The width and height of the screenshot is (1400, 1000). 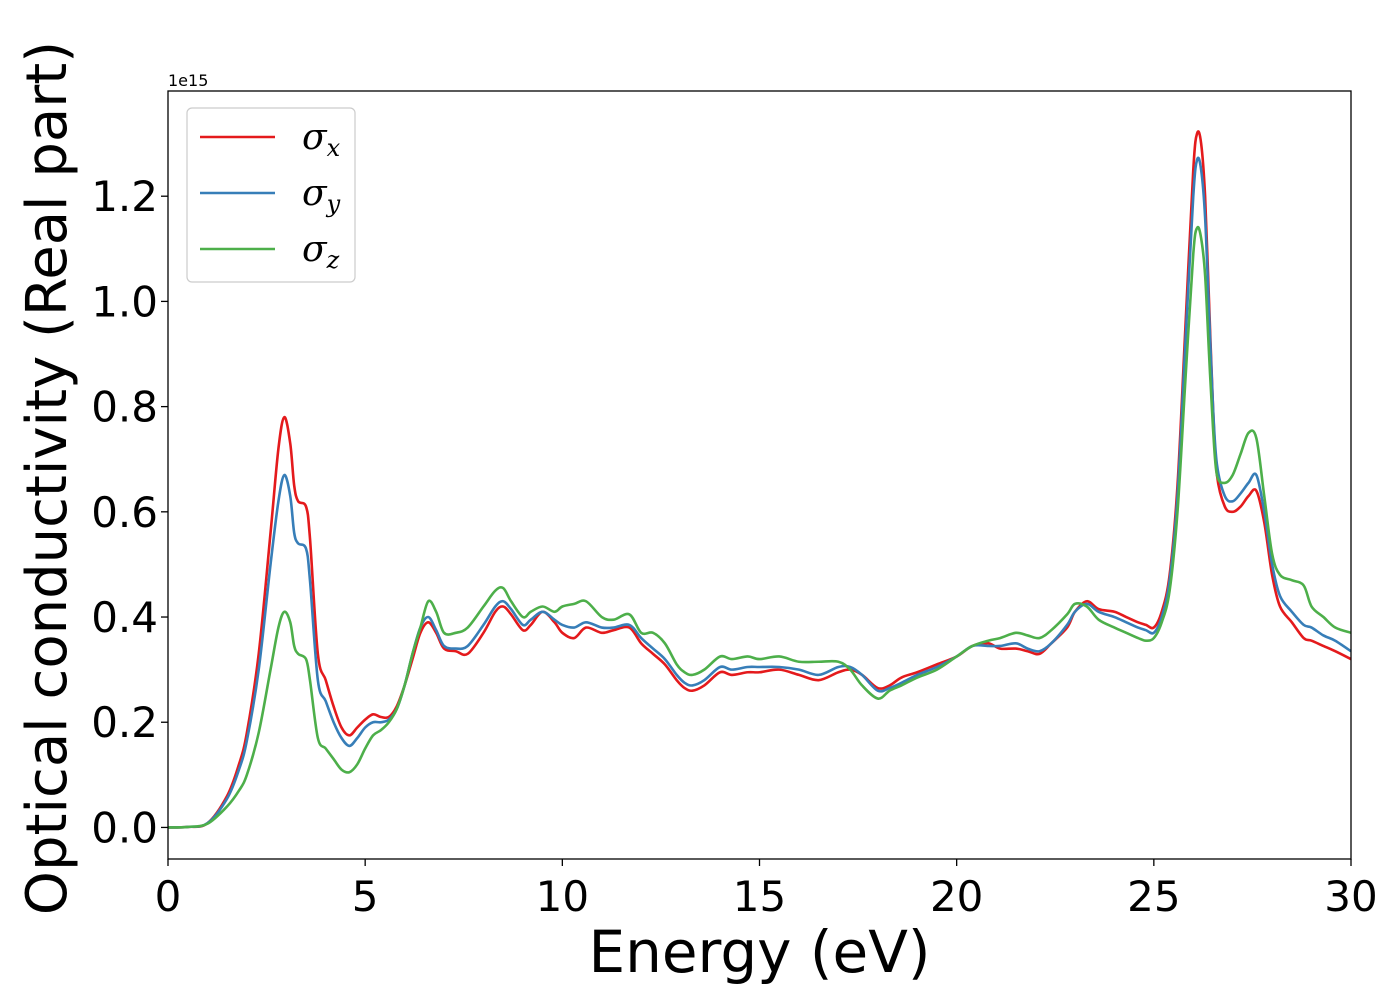 I want to click on x-tick-label: 25, so click(x=1153, y=896).